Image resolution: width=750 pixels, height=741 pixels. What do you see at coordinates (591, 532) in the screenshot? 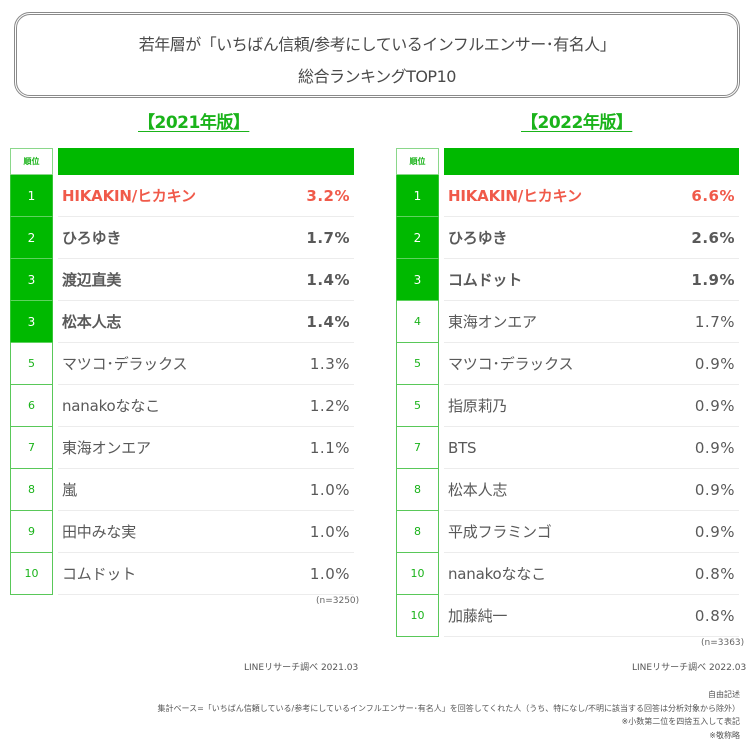
I see `table-row: 平成フラミンゴ 0.9%` at bounding box center [591, 532].